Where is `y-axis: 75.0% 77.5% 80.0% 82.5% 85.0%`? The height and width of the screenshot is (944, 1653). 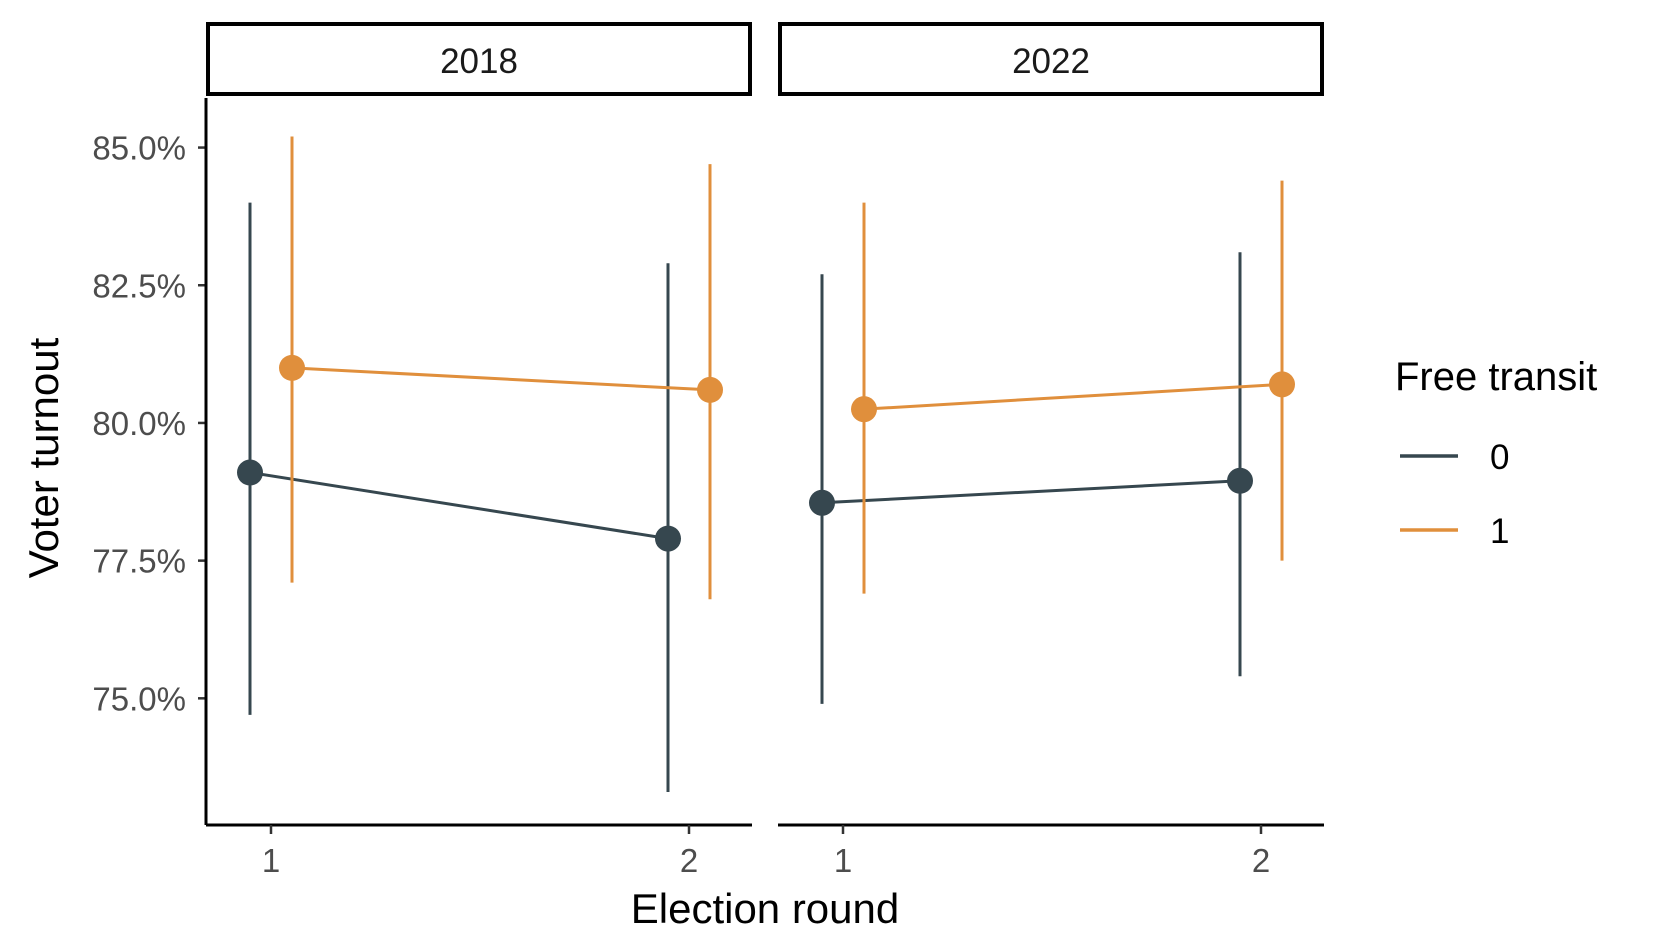 y-axis: 75.0% 77.5% 80.0% 82.5% 85.0% is located at coordinates (149, 423).